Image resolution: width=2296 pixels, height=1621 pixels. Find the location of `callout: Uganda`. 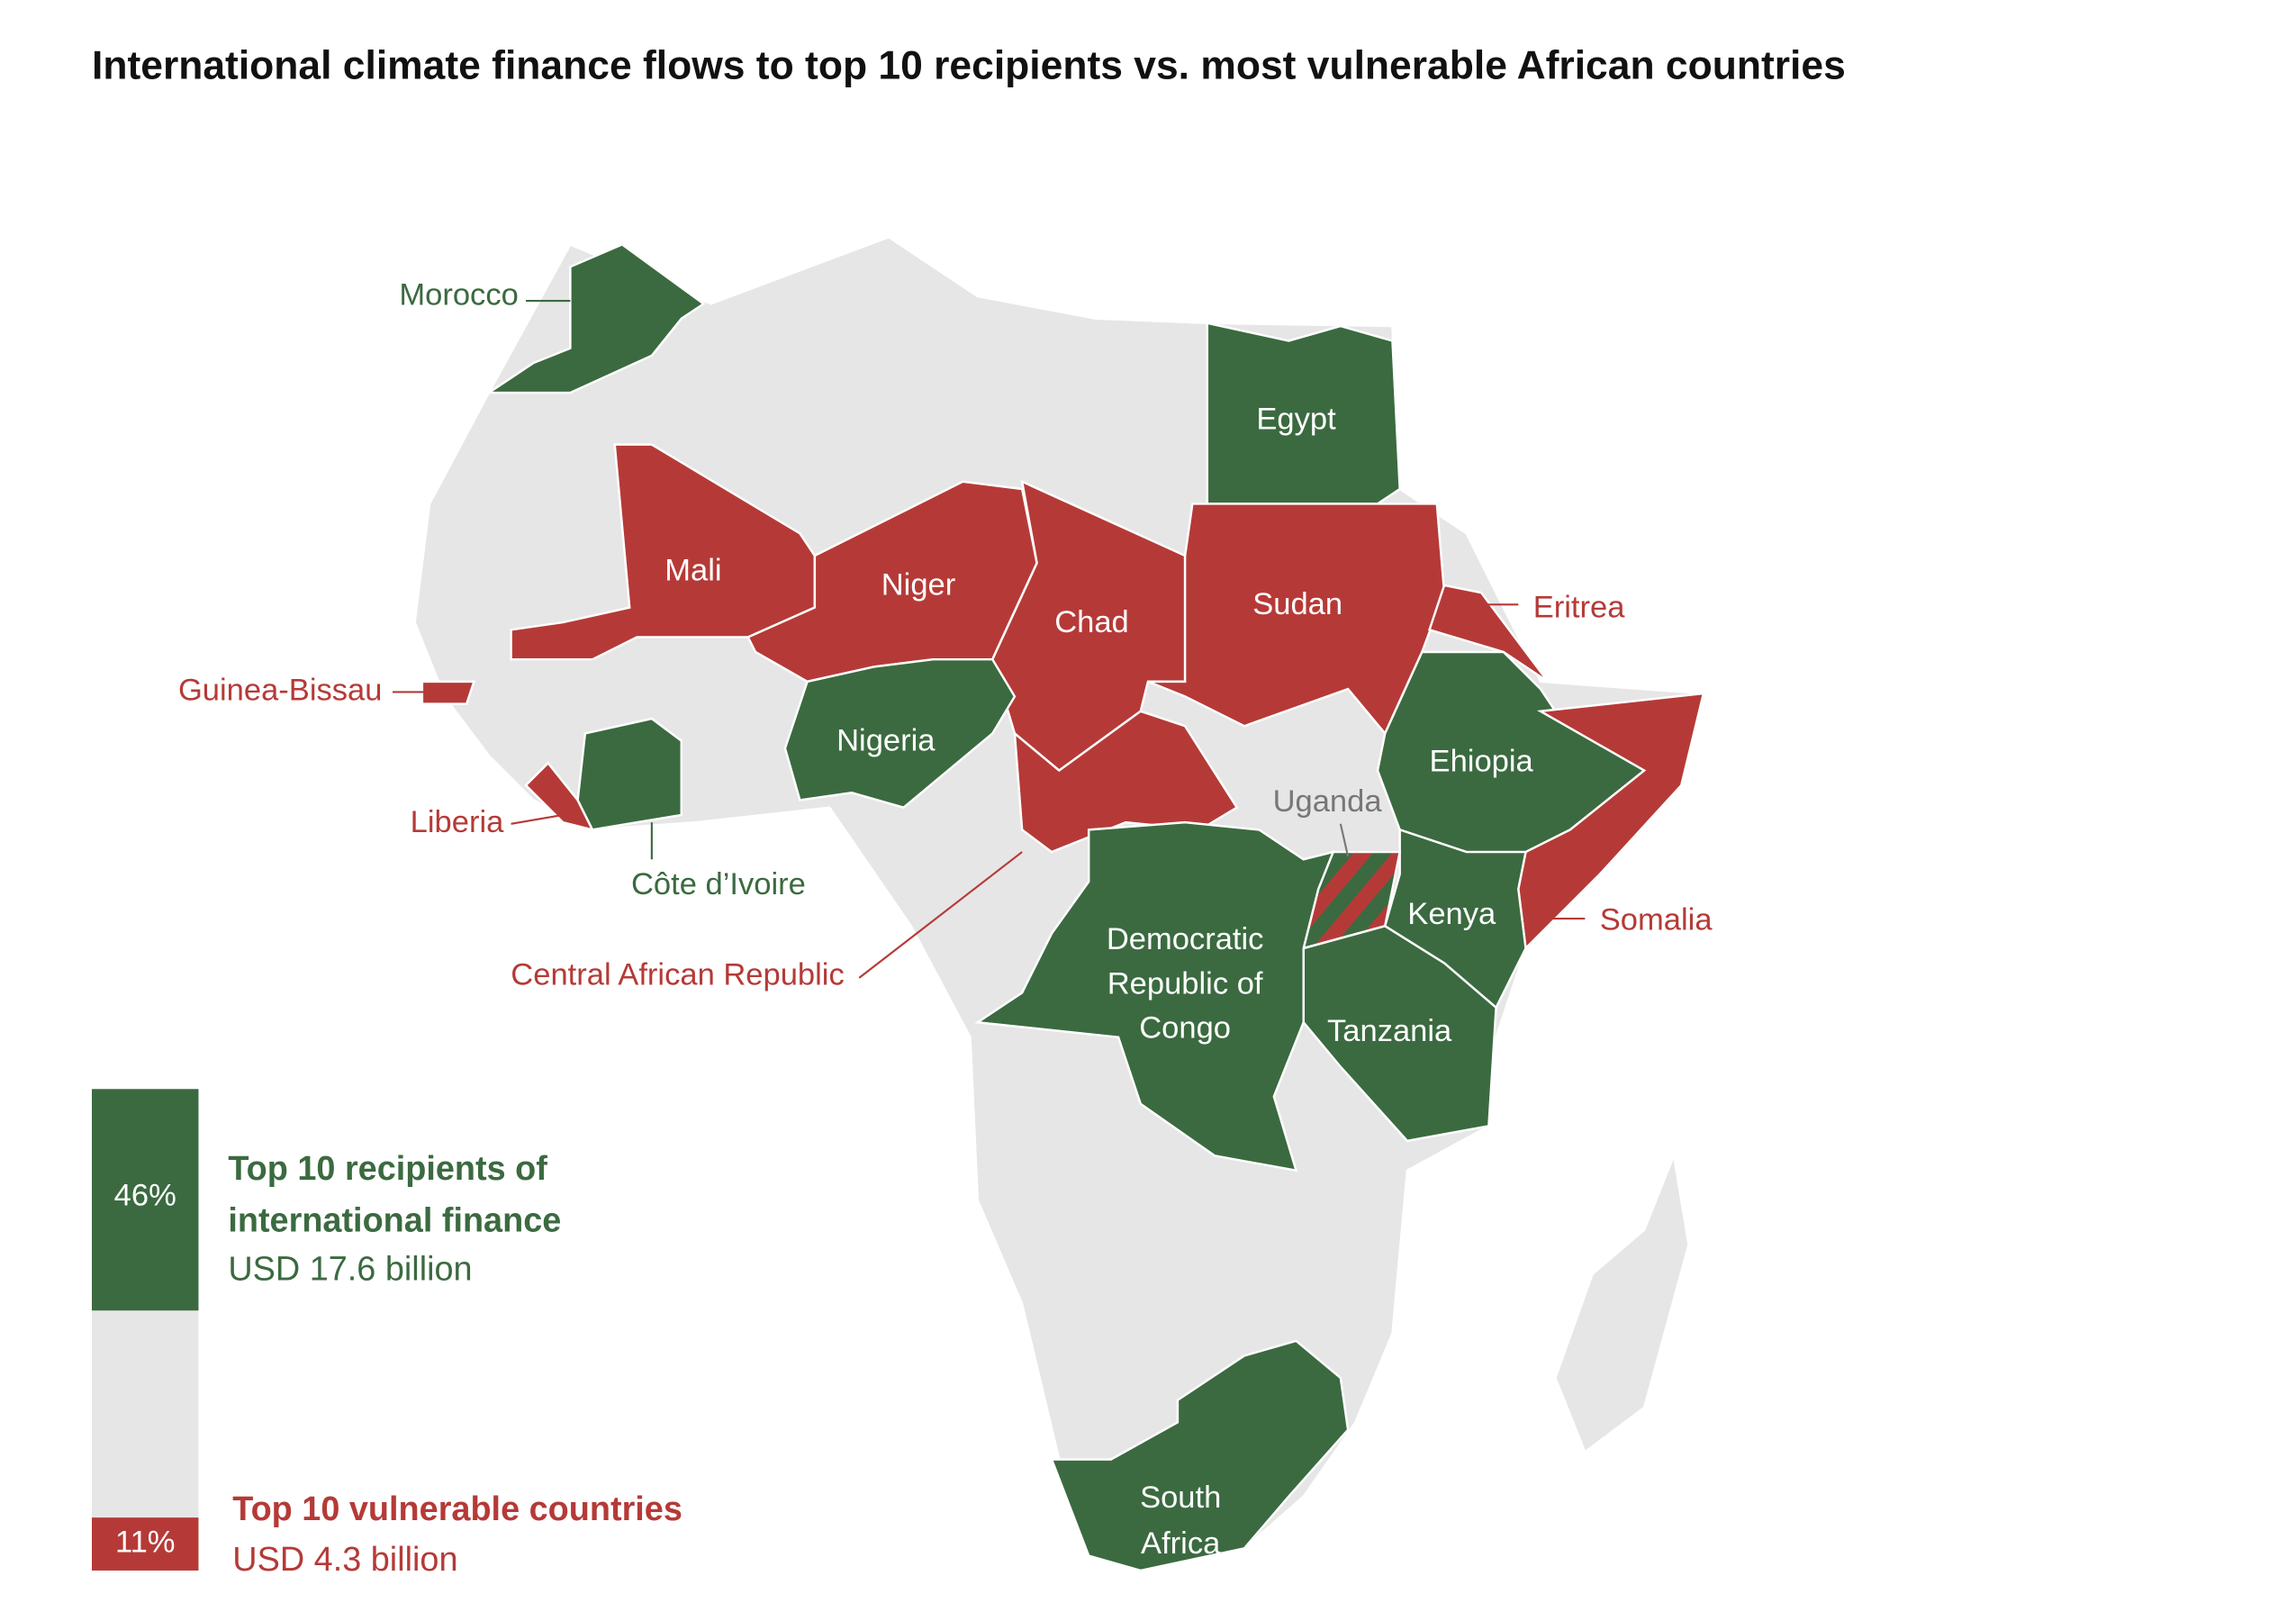

callout: Uganda is located at coordinates (1328, 820).